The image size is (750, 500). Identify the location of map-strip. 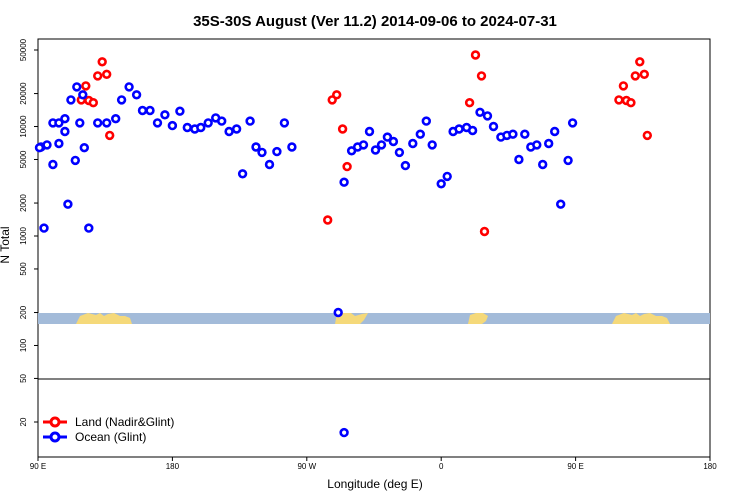
(374, 318).